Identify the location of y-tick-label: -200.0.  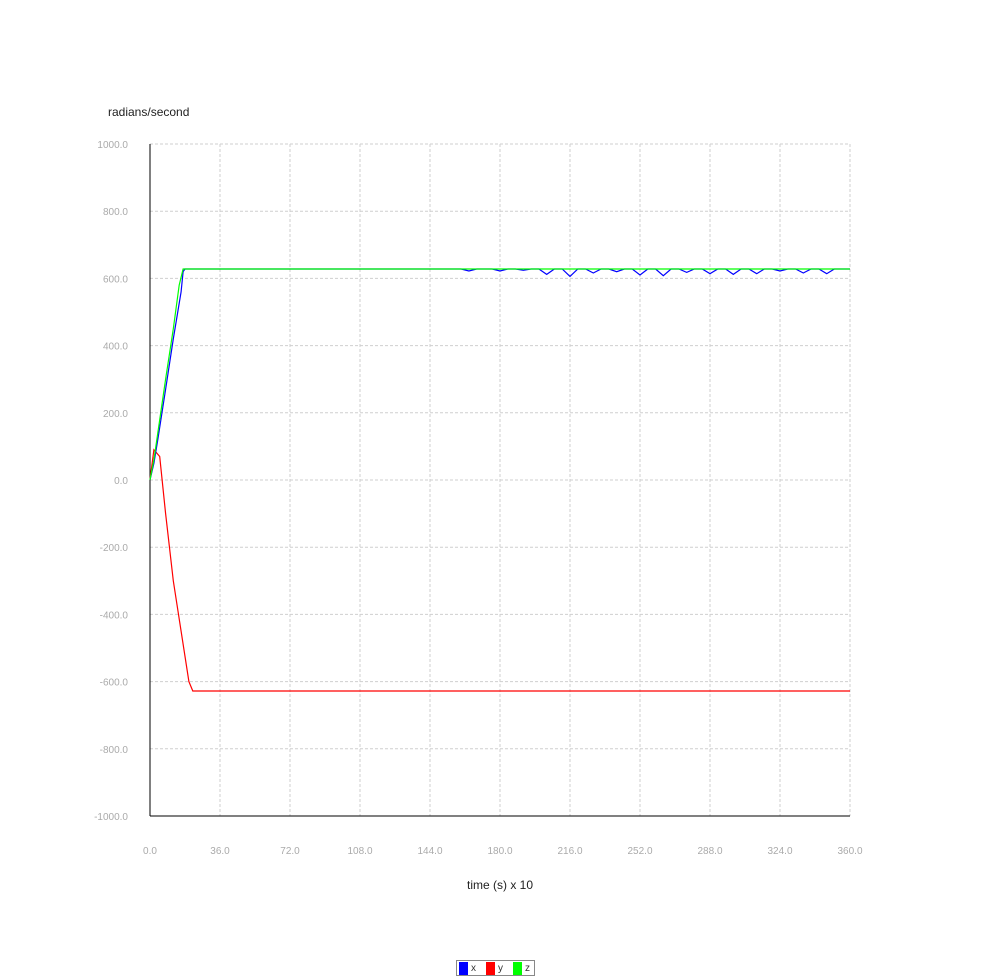
(114, 548).